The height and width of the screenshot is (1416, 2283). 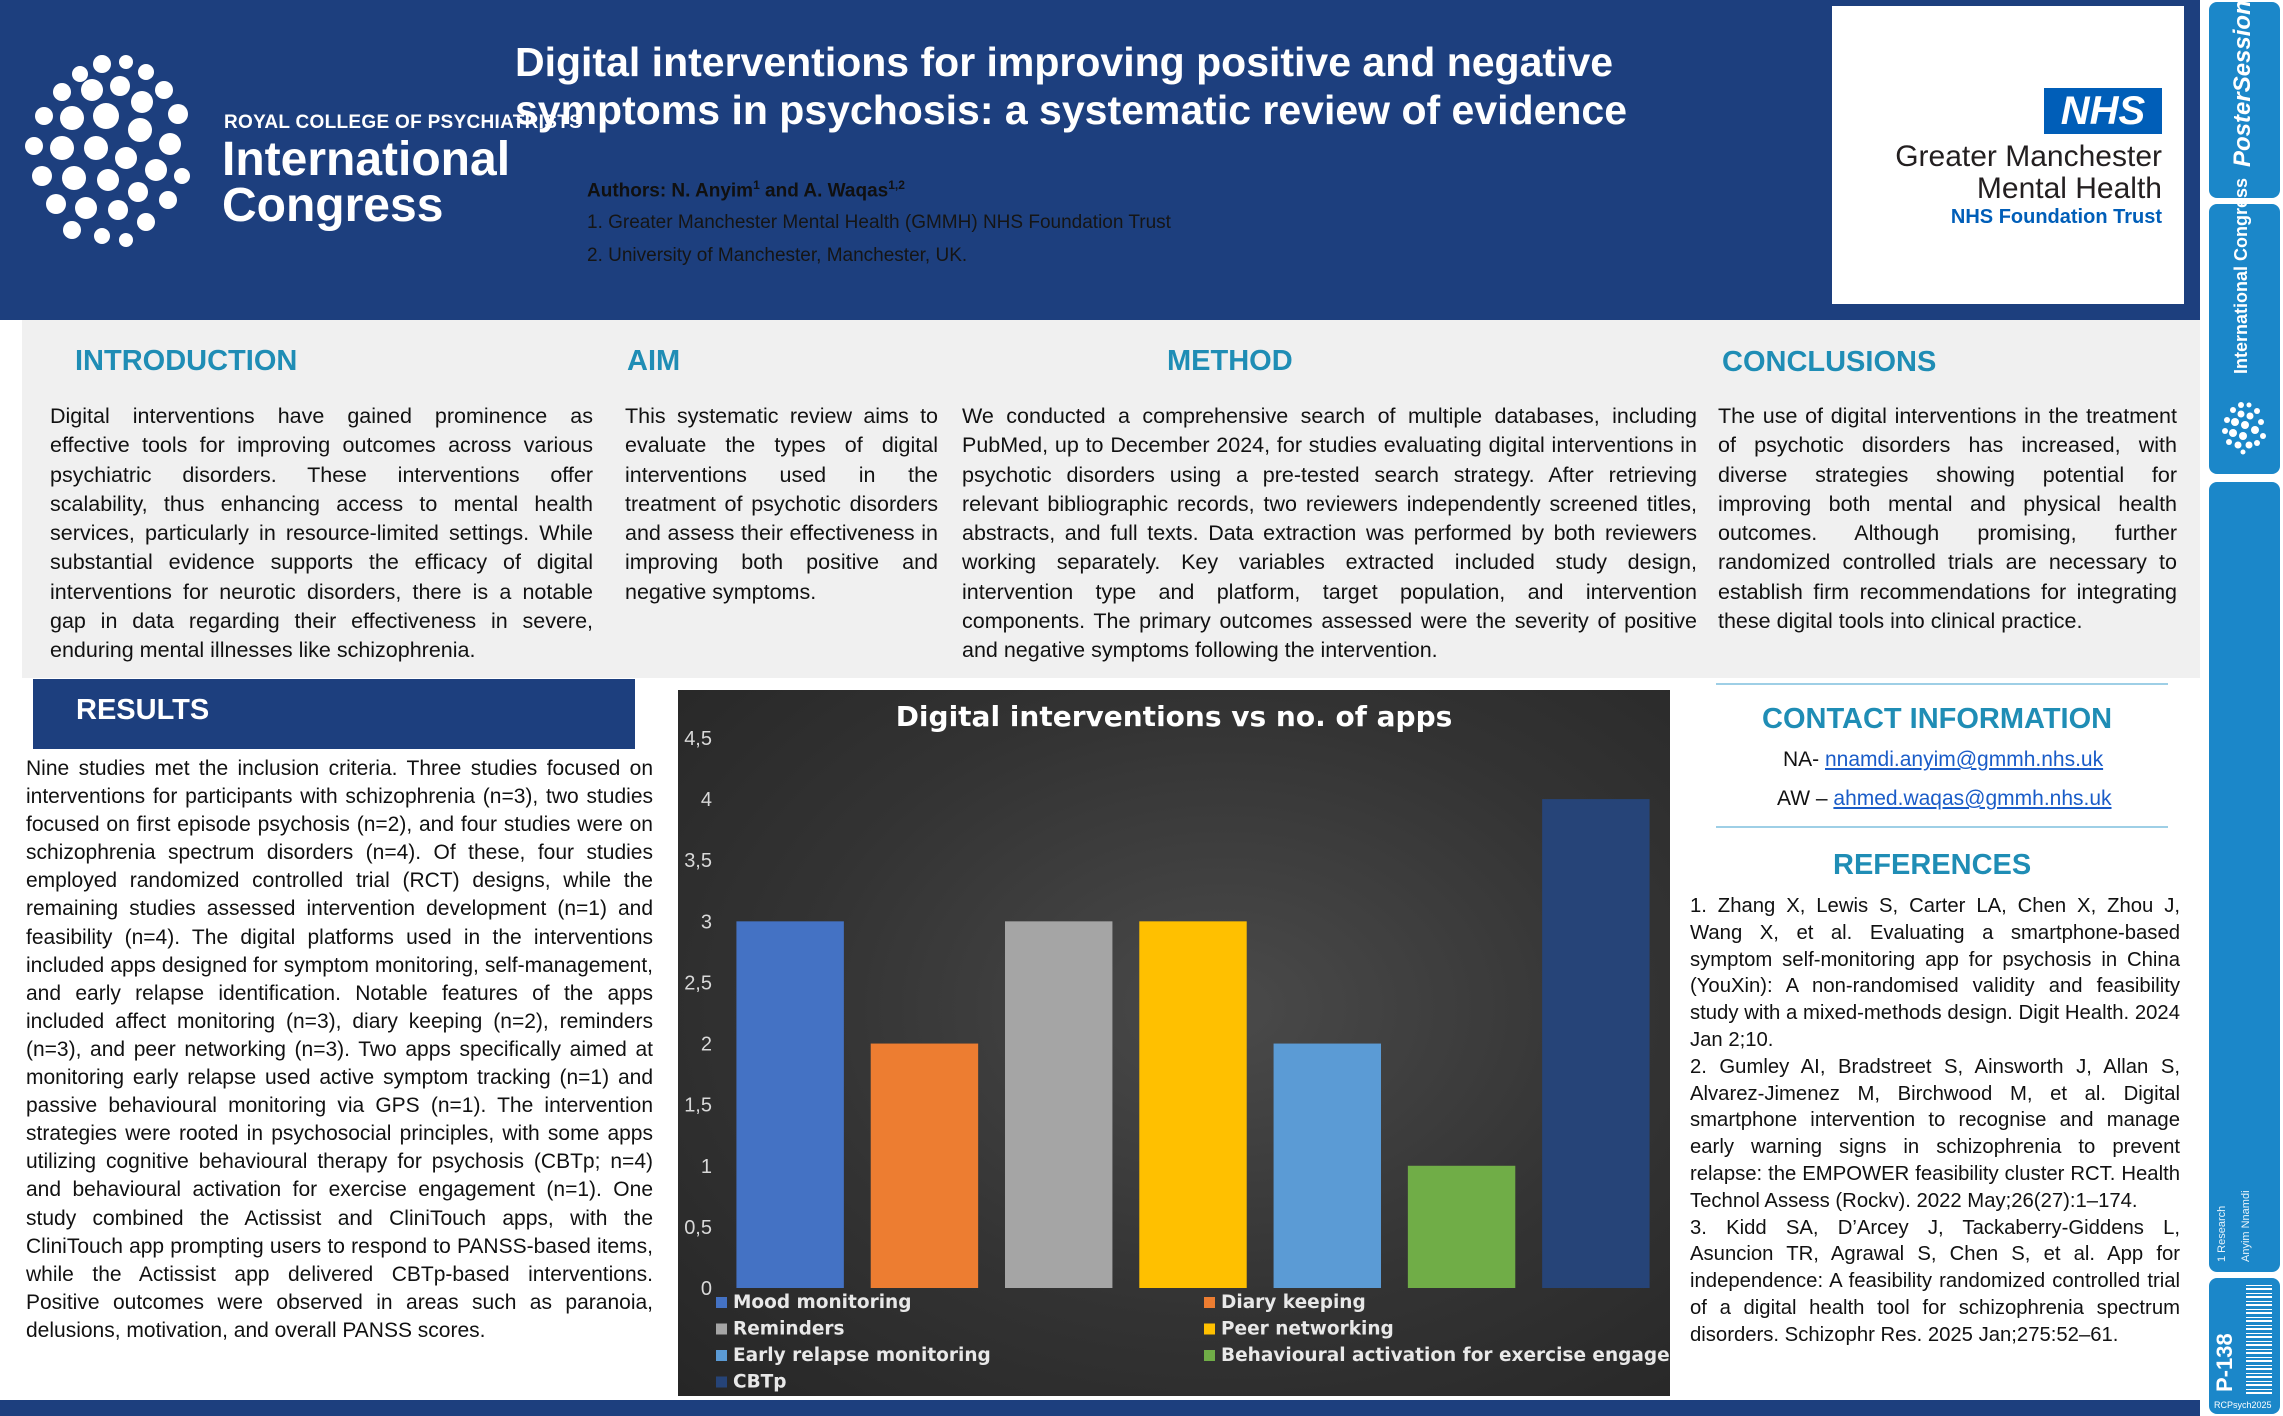 I want to click on aim-heading: AIM, so click(x=654, y=361).